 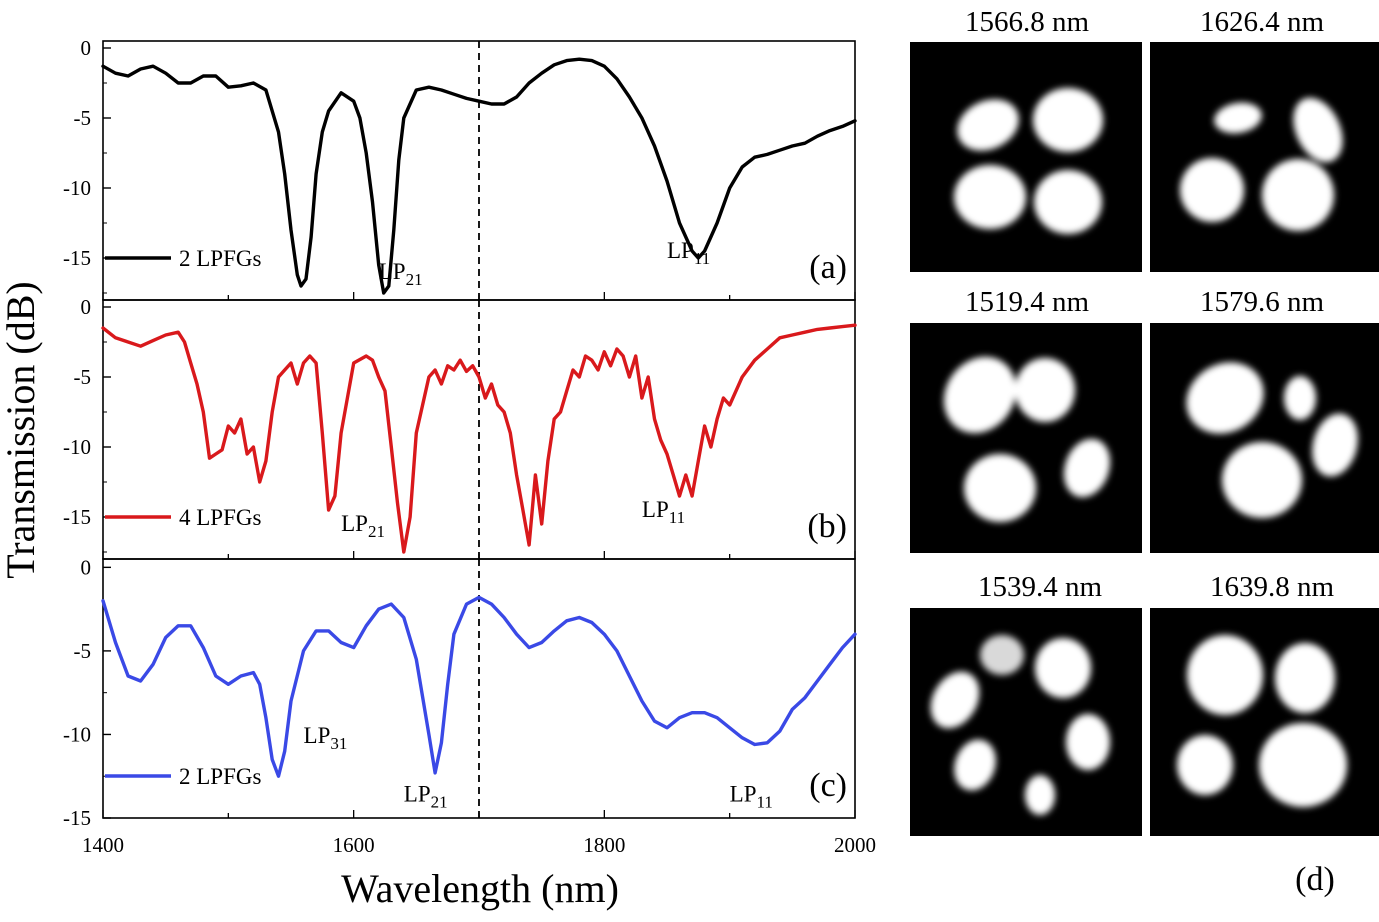 I want to click on xtick-label: 1800, so click(x=604, y=845).